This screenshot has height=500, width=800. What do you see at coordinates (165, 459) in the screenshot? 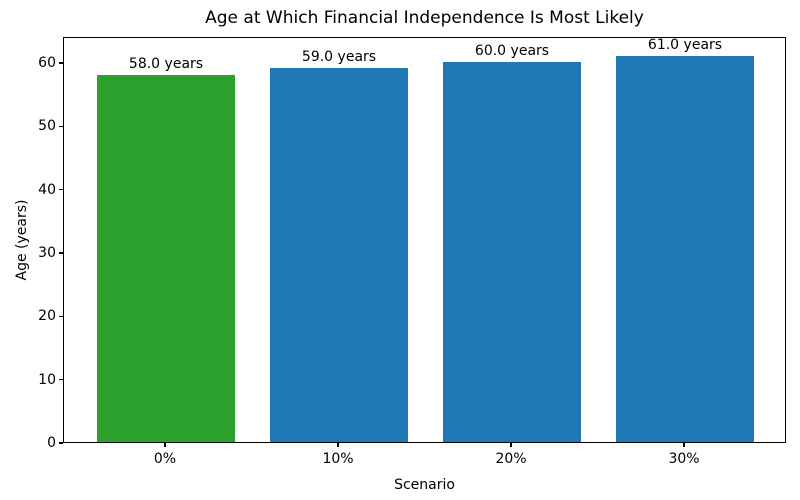
I see `x-tick-label: 0%` at bounding box center [165, 459].